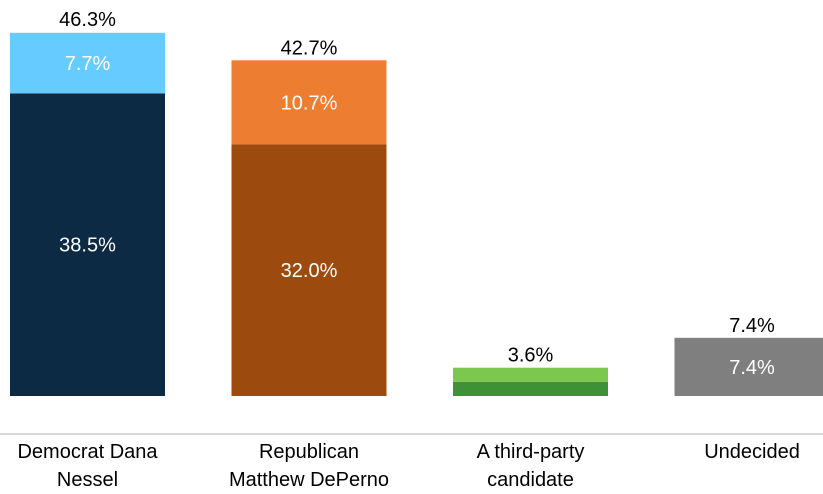 Image resolution: width=823 pixels, height=494 pixels. I want to click on x-tick-label: Matthew DePerno, so click(309, 480).